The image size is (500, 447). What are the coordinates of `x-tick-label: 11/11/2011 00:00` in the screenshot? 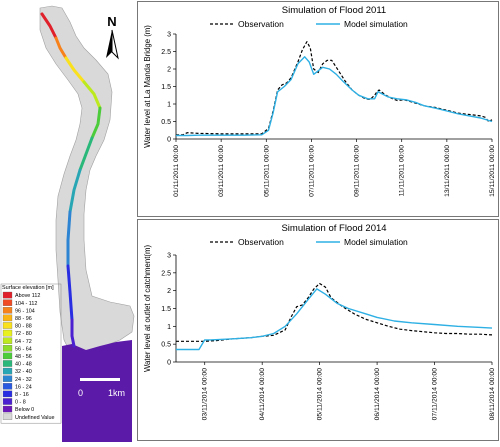 It's located at (402, 171).